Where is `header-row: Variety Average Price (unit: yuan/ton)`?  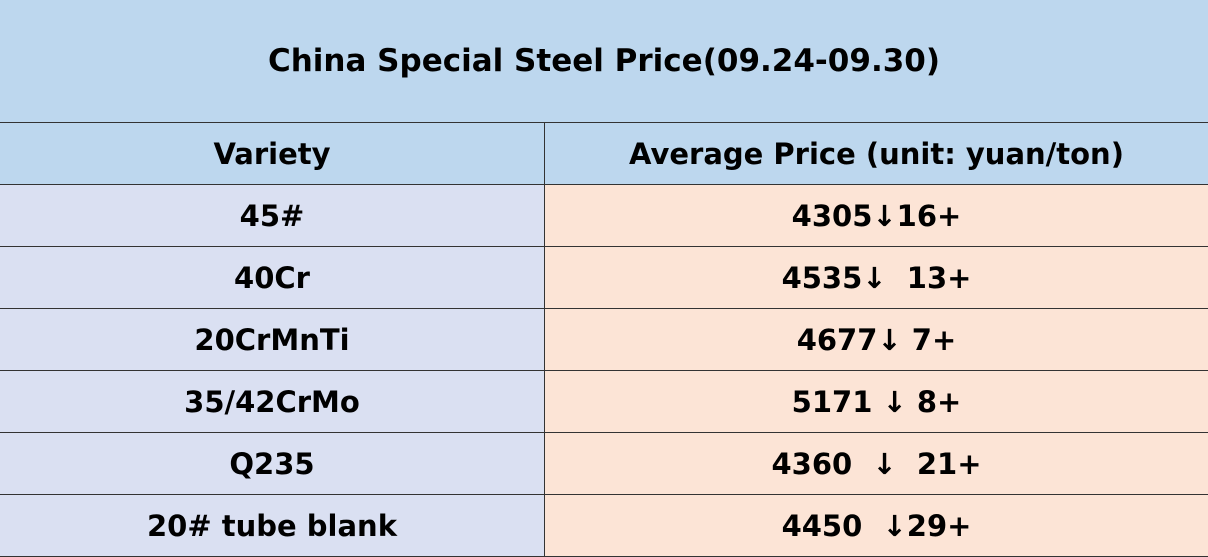 header-row: Variety Average Price (unit: yuan/ton) is located at coordinates (604, 154).